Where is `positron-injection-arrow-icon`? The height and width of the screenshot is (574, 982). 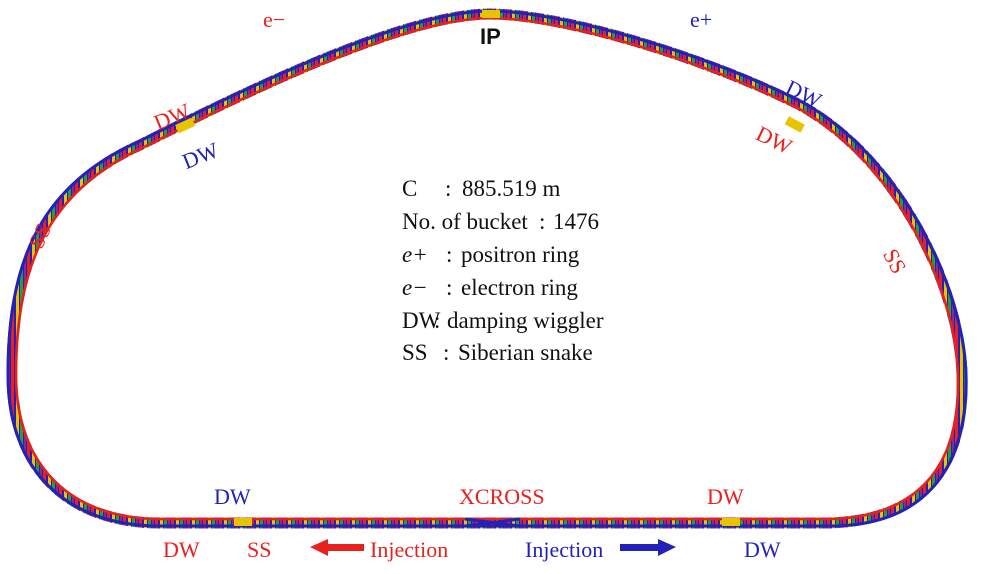 positron-injection-arrow-icon is located at coordinates (648, 547).